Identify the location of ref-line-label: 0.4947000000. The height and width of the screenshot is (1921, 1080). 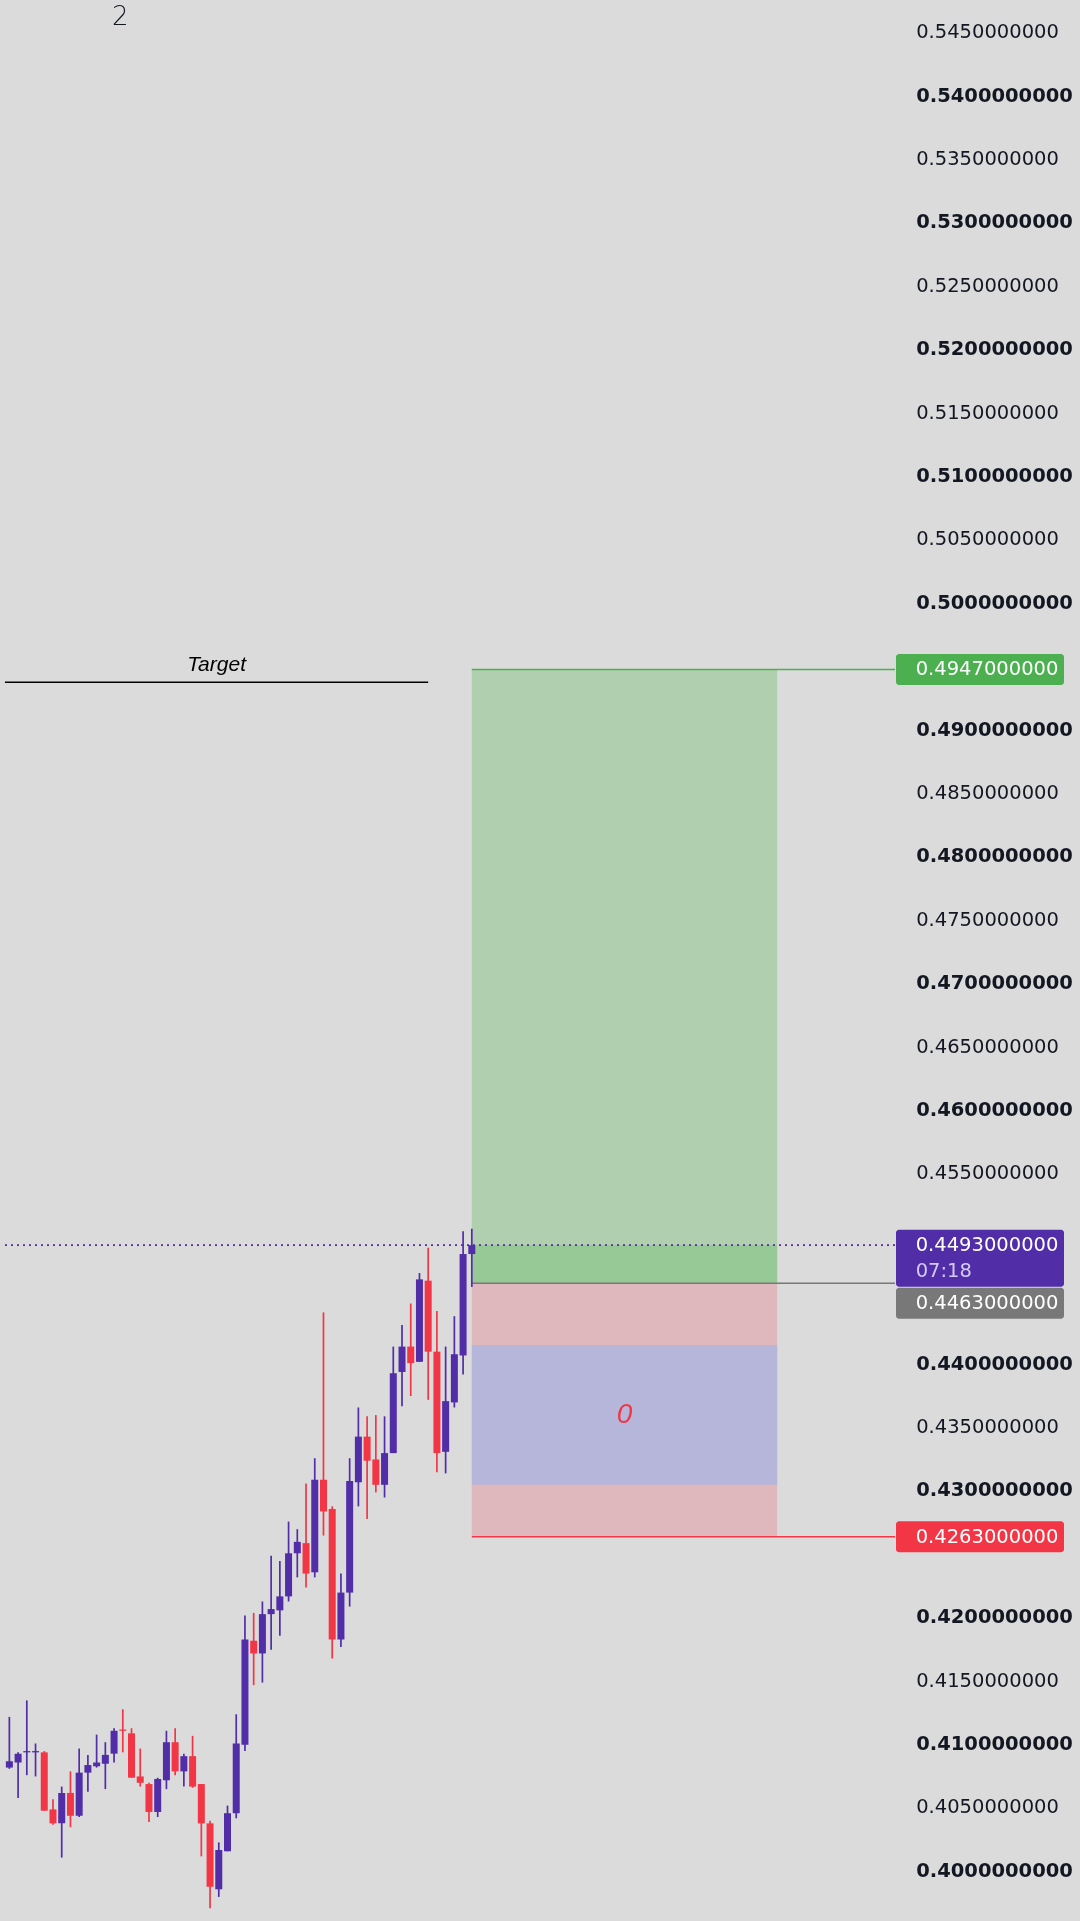
(987, 669).